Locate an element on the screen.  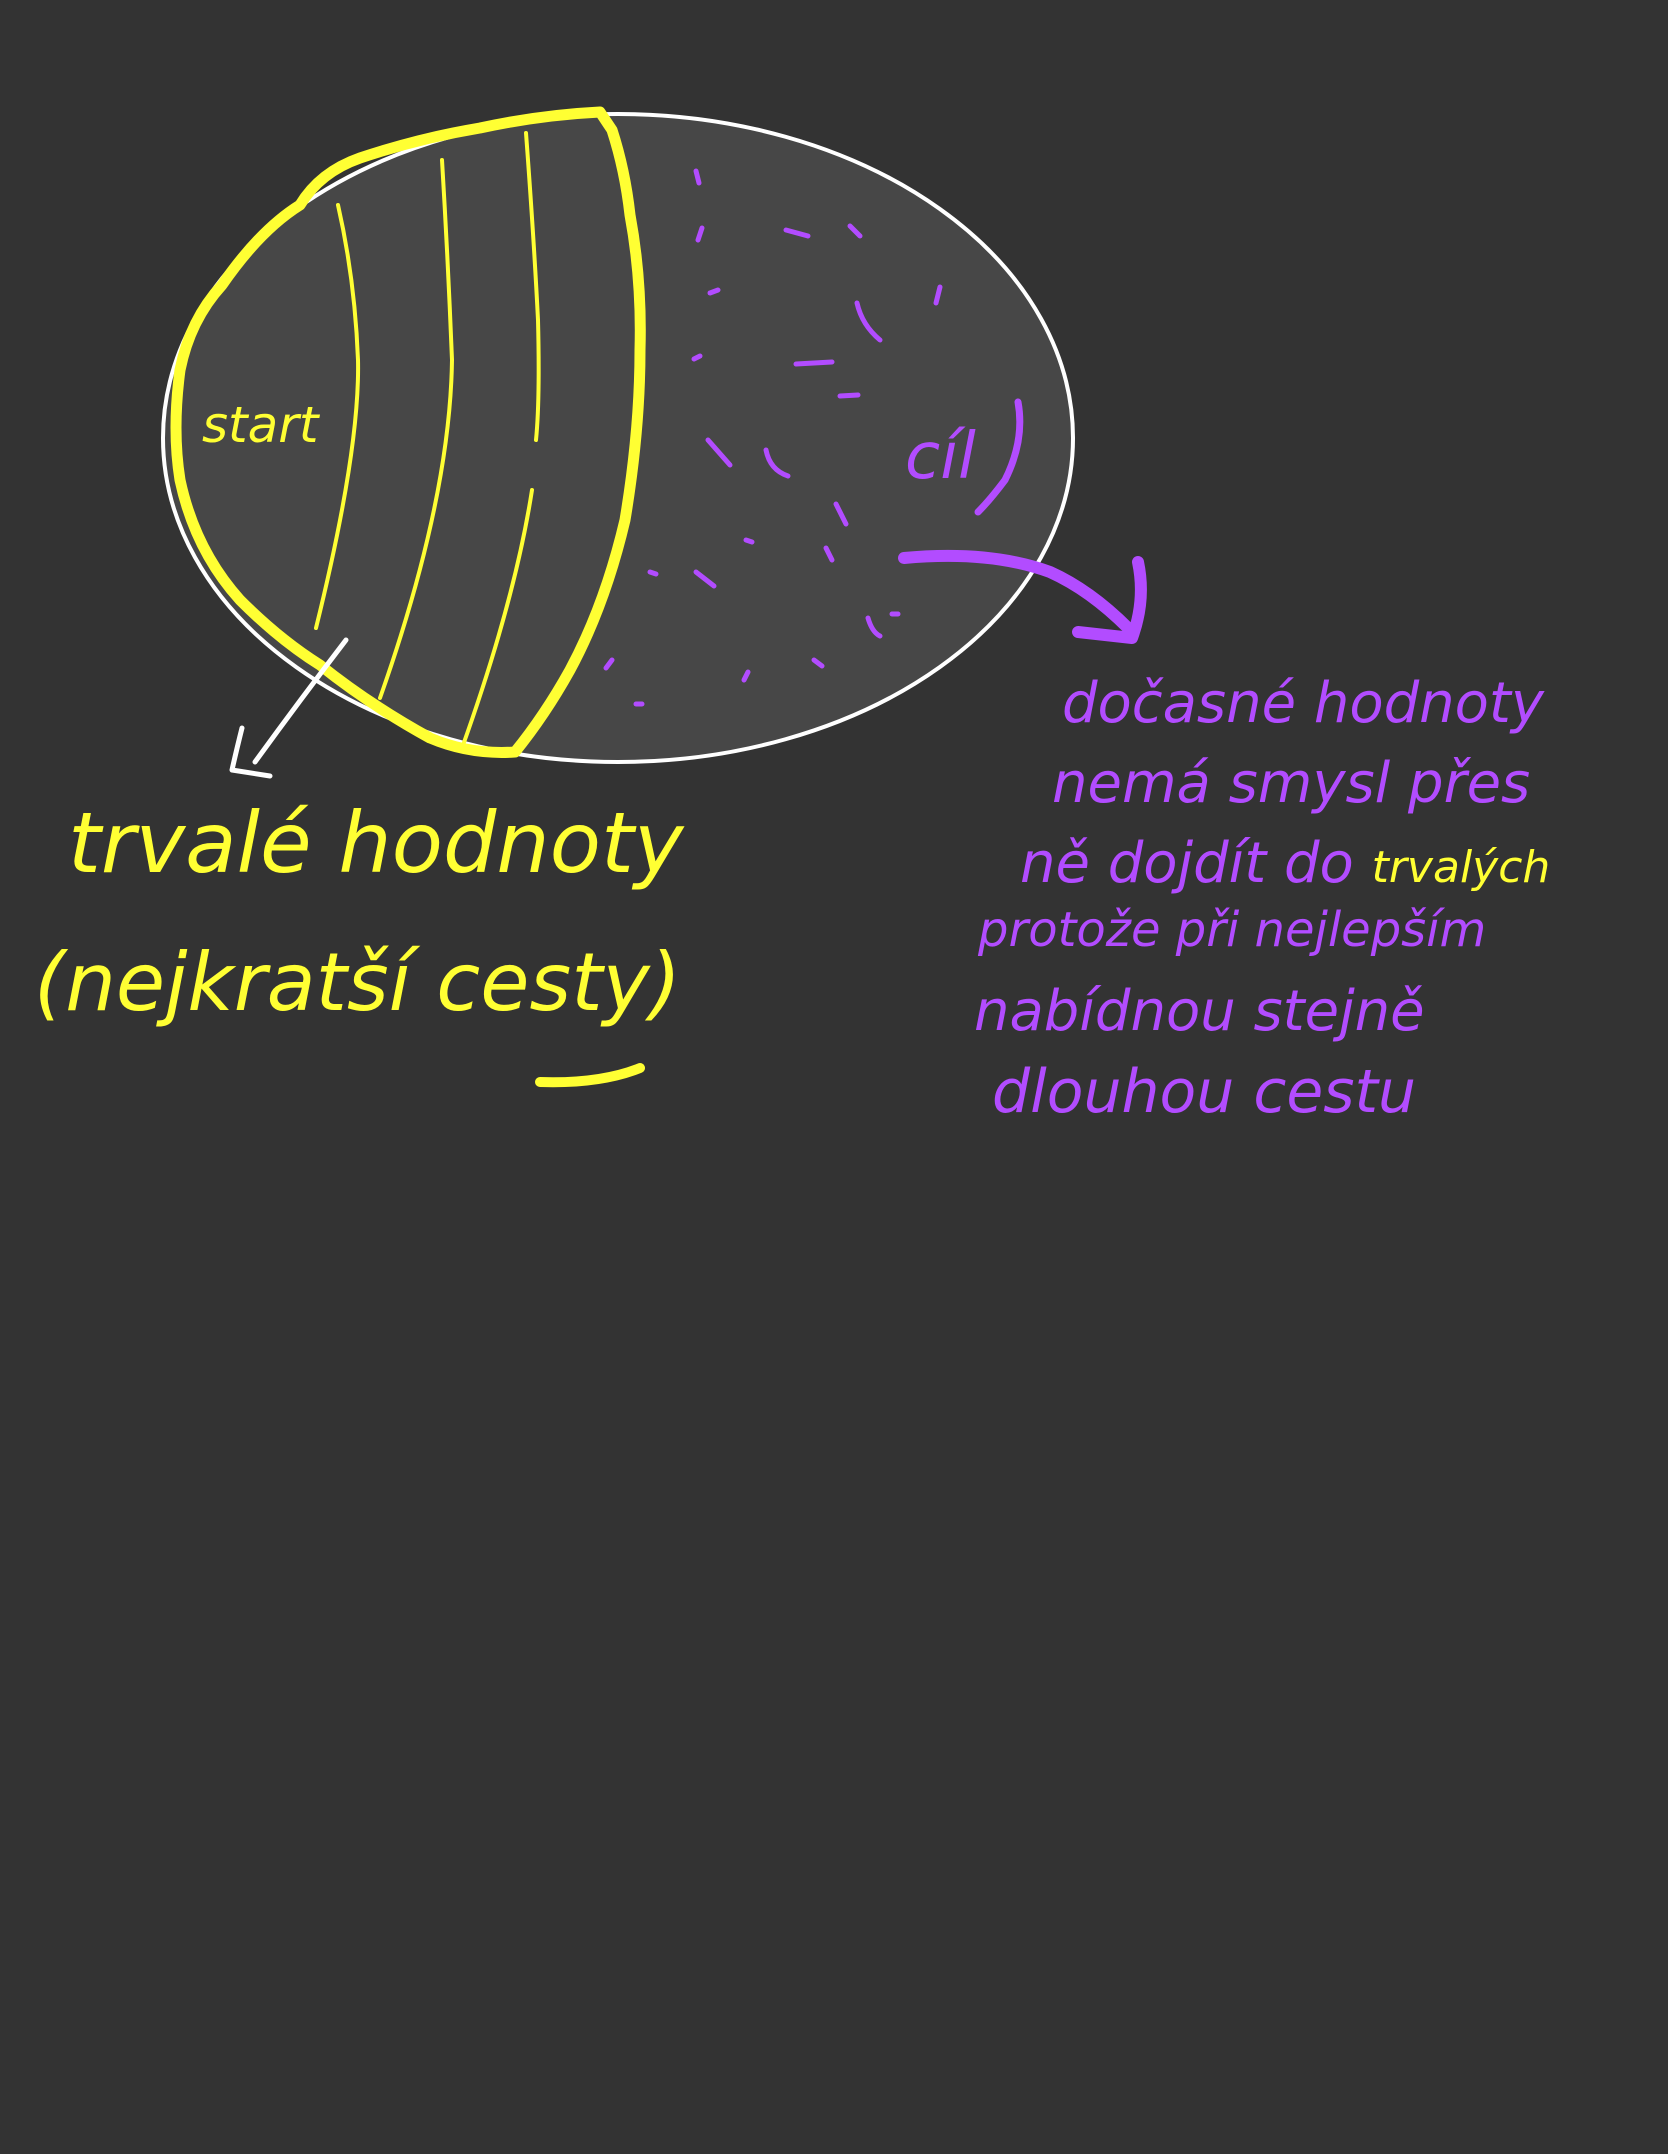
temporary-note-line4: protože při nejlepším is located at coordinates (1231, 930).